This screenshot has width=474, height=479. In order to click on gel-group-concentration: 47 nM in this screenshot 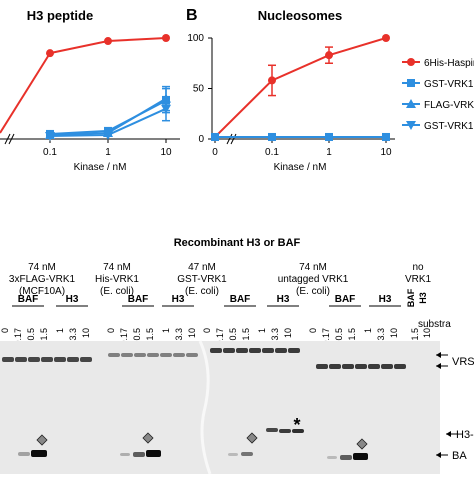, I will do `click(202, 267)`.